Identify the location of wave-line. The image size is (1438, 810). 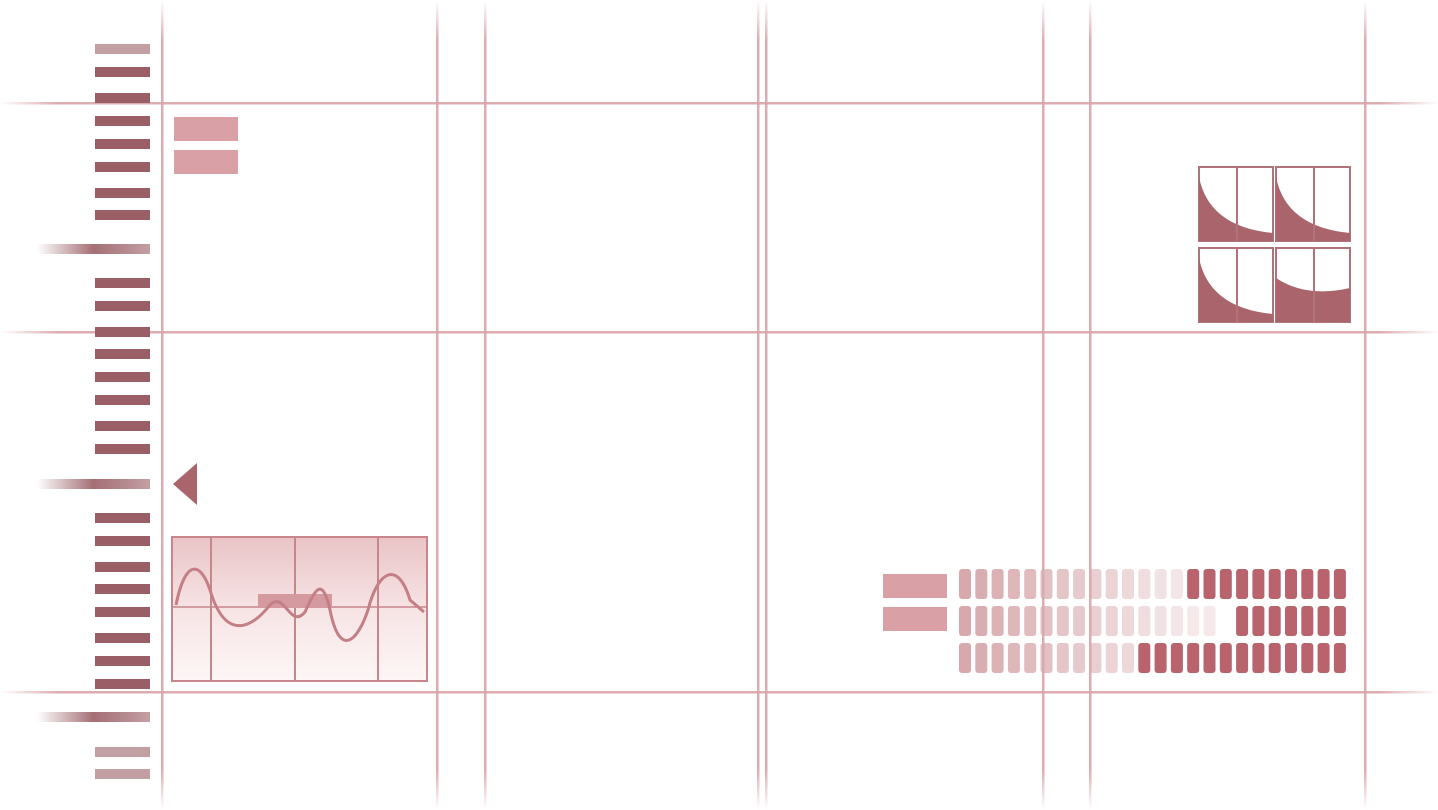
(299, 604).